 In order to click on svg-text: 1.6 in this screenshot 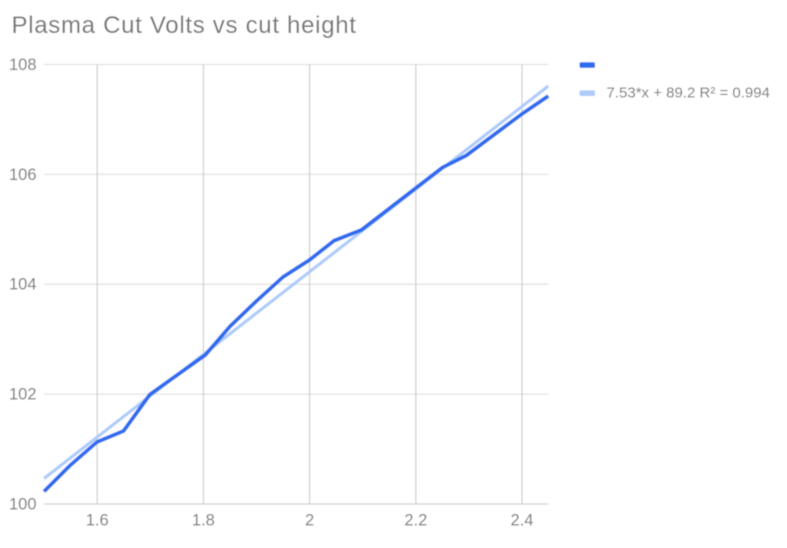, I will do `click(97, 520)`.